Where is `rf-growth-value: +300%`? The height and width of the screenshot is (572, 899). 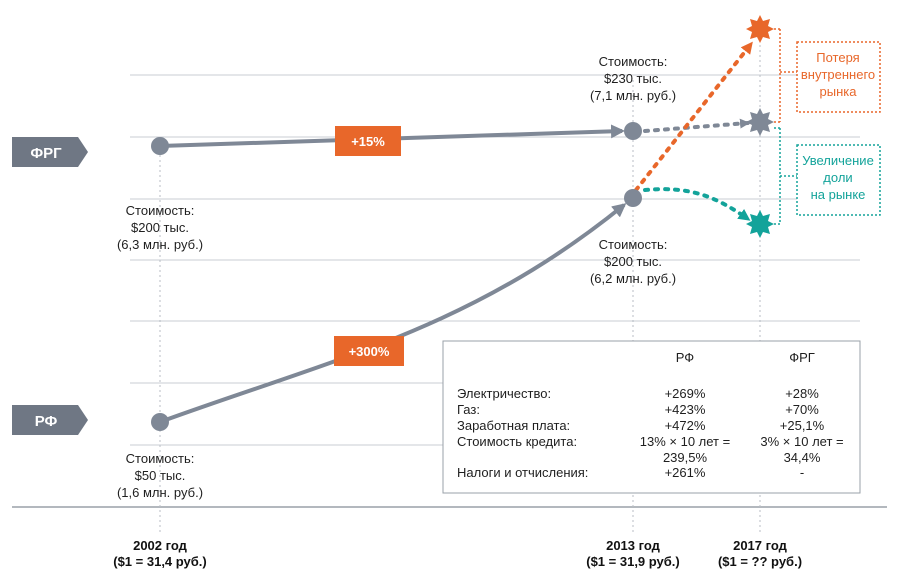 rf-growth-value: +300% is located at coordinates (369, 351).